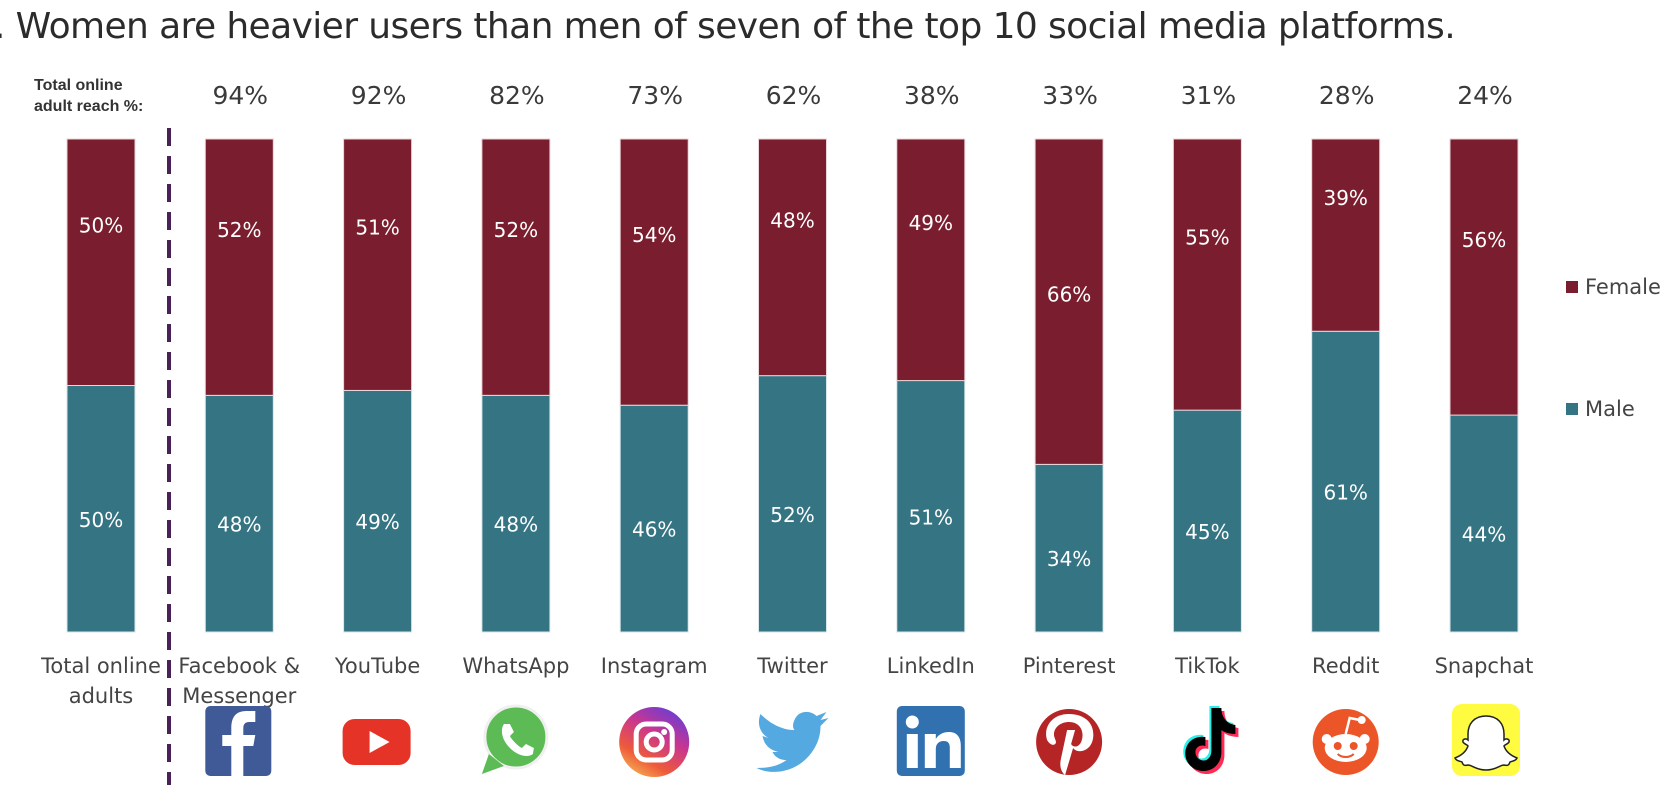 The width and height of the screenshot is (1674, 798). What do you see at coordinates (239, 230) in the screenshot?
I see `label-female-facebook-and-messenger: 52%` at bounding box center [239, 230].